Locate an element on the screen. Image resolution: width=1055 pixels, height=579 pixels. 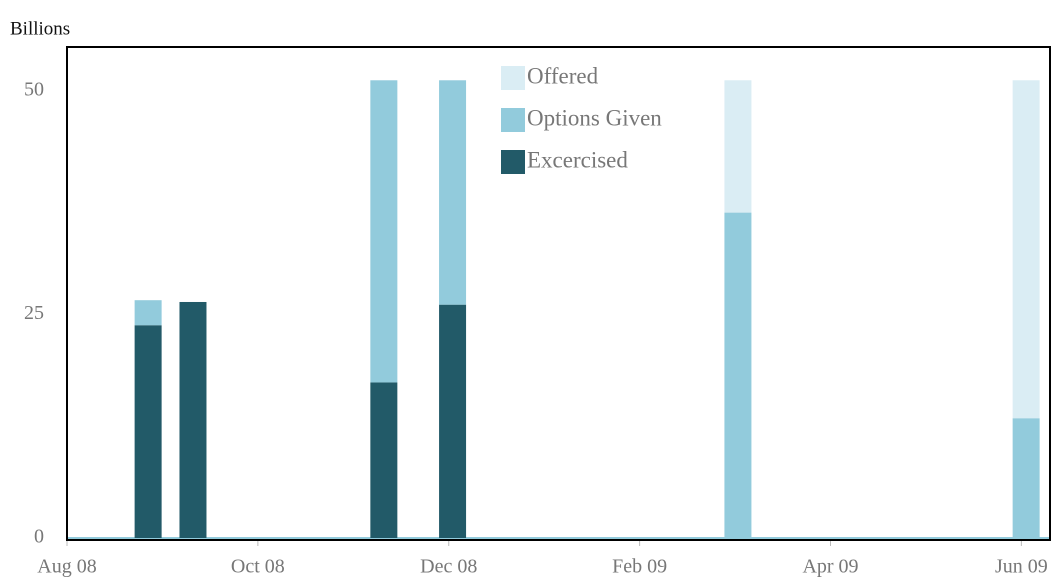
x-tick-label: Aug 08 is located at coordinates (66, 567).